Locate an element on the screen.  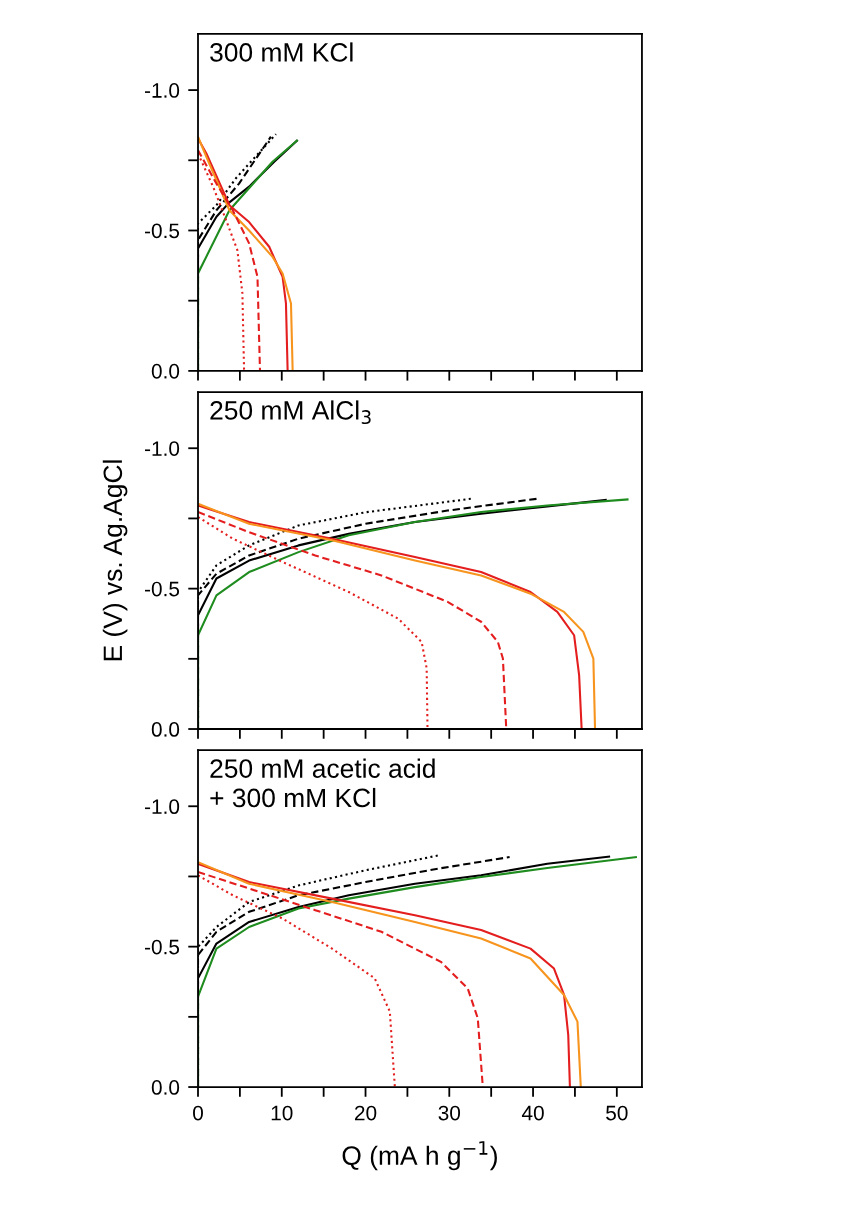
x-axis-title: Q (mA h g$^{−1}$) is located at coordinates (419, 1156).